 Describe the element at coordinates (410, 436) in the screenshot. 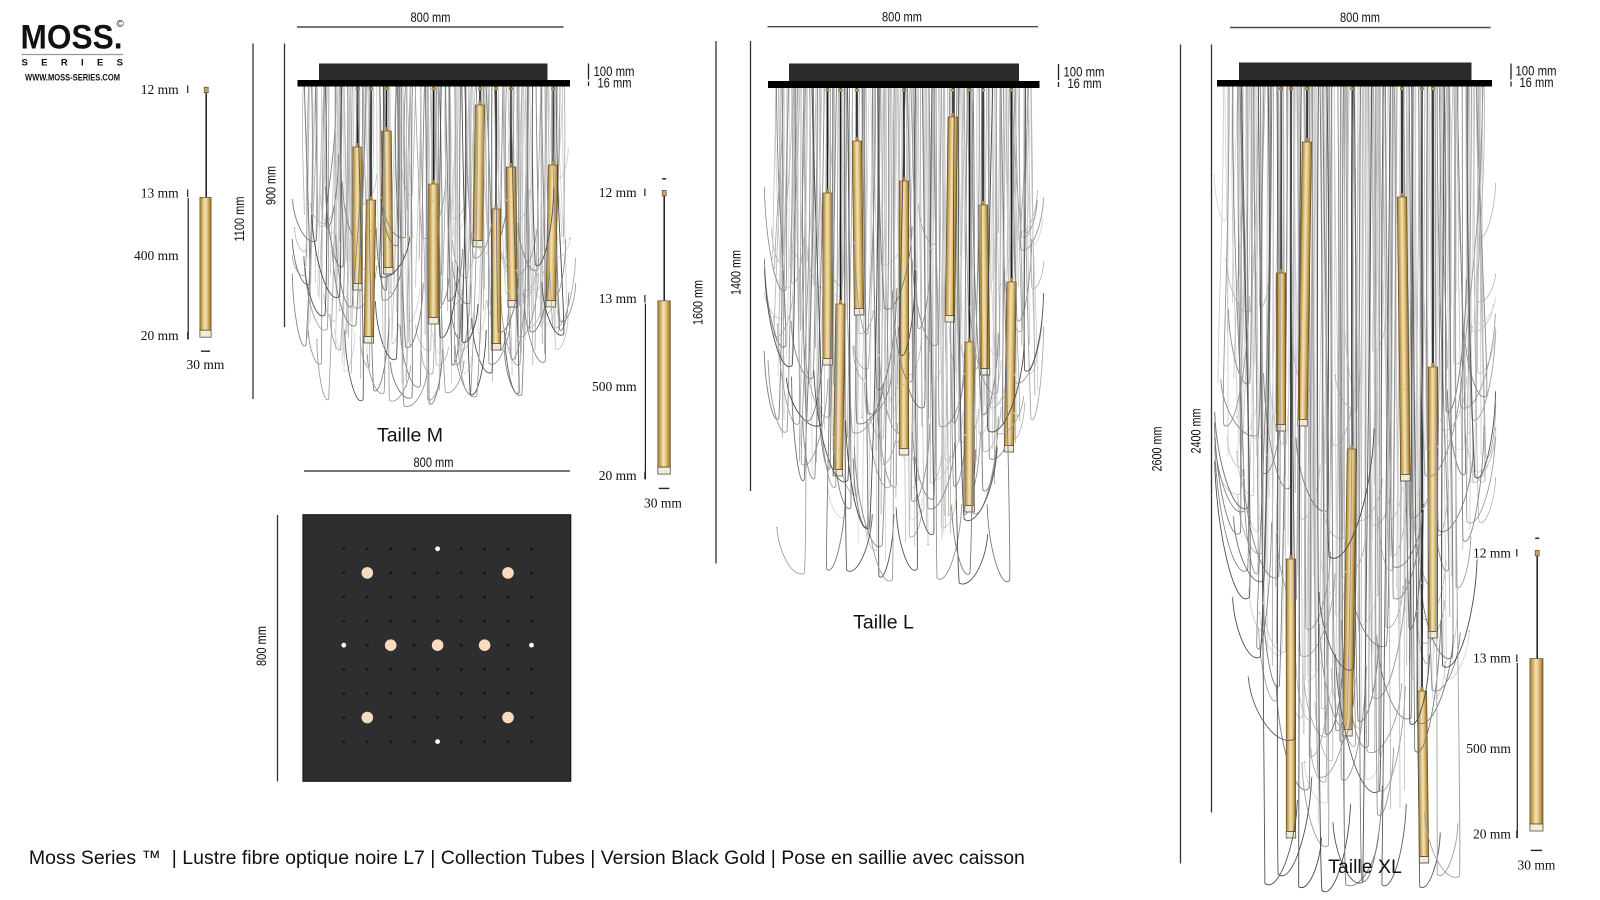

I see `svg-text: Taille M` at that location.